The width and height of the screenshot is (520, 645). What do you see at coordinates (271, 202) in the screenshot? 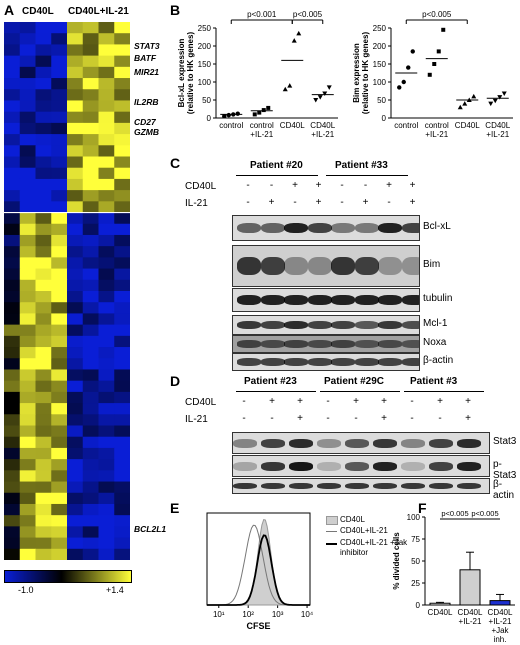
I see `il21-sign: +` at bounding box center [271, 202].